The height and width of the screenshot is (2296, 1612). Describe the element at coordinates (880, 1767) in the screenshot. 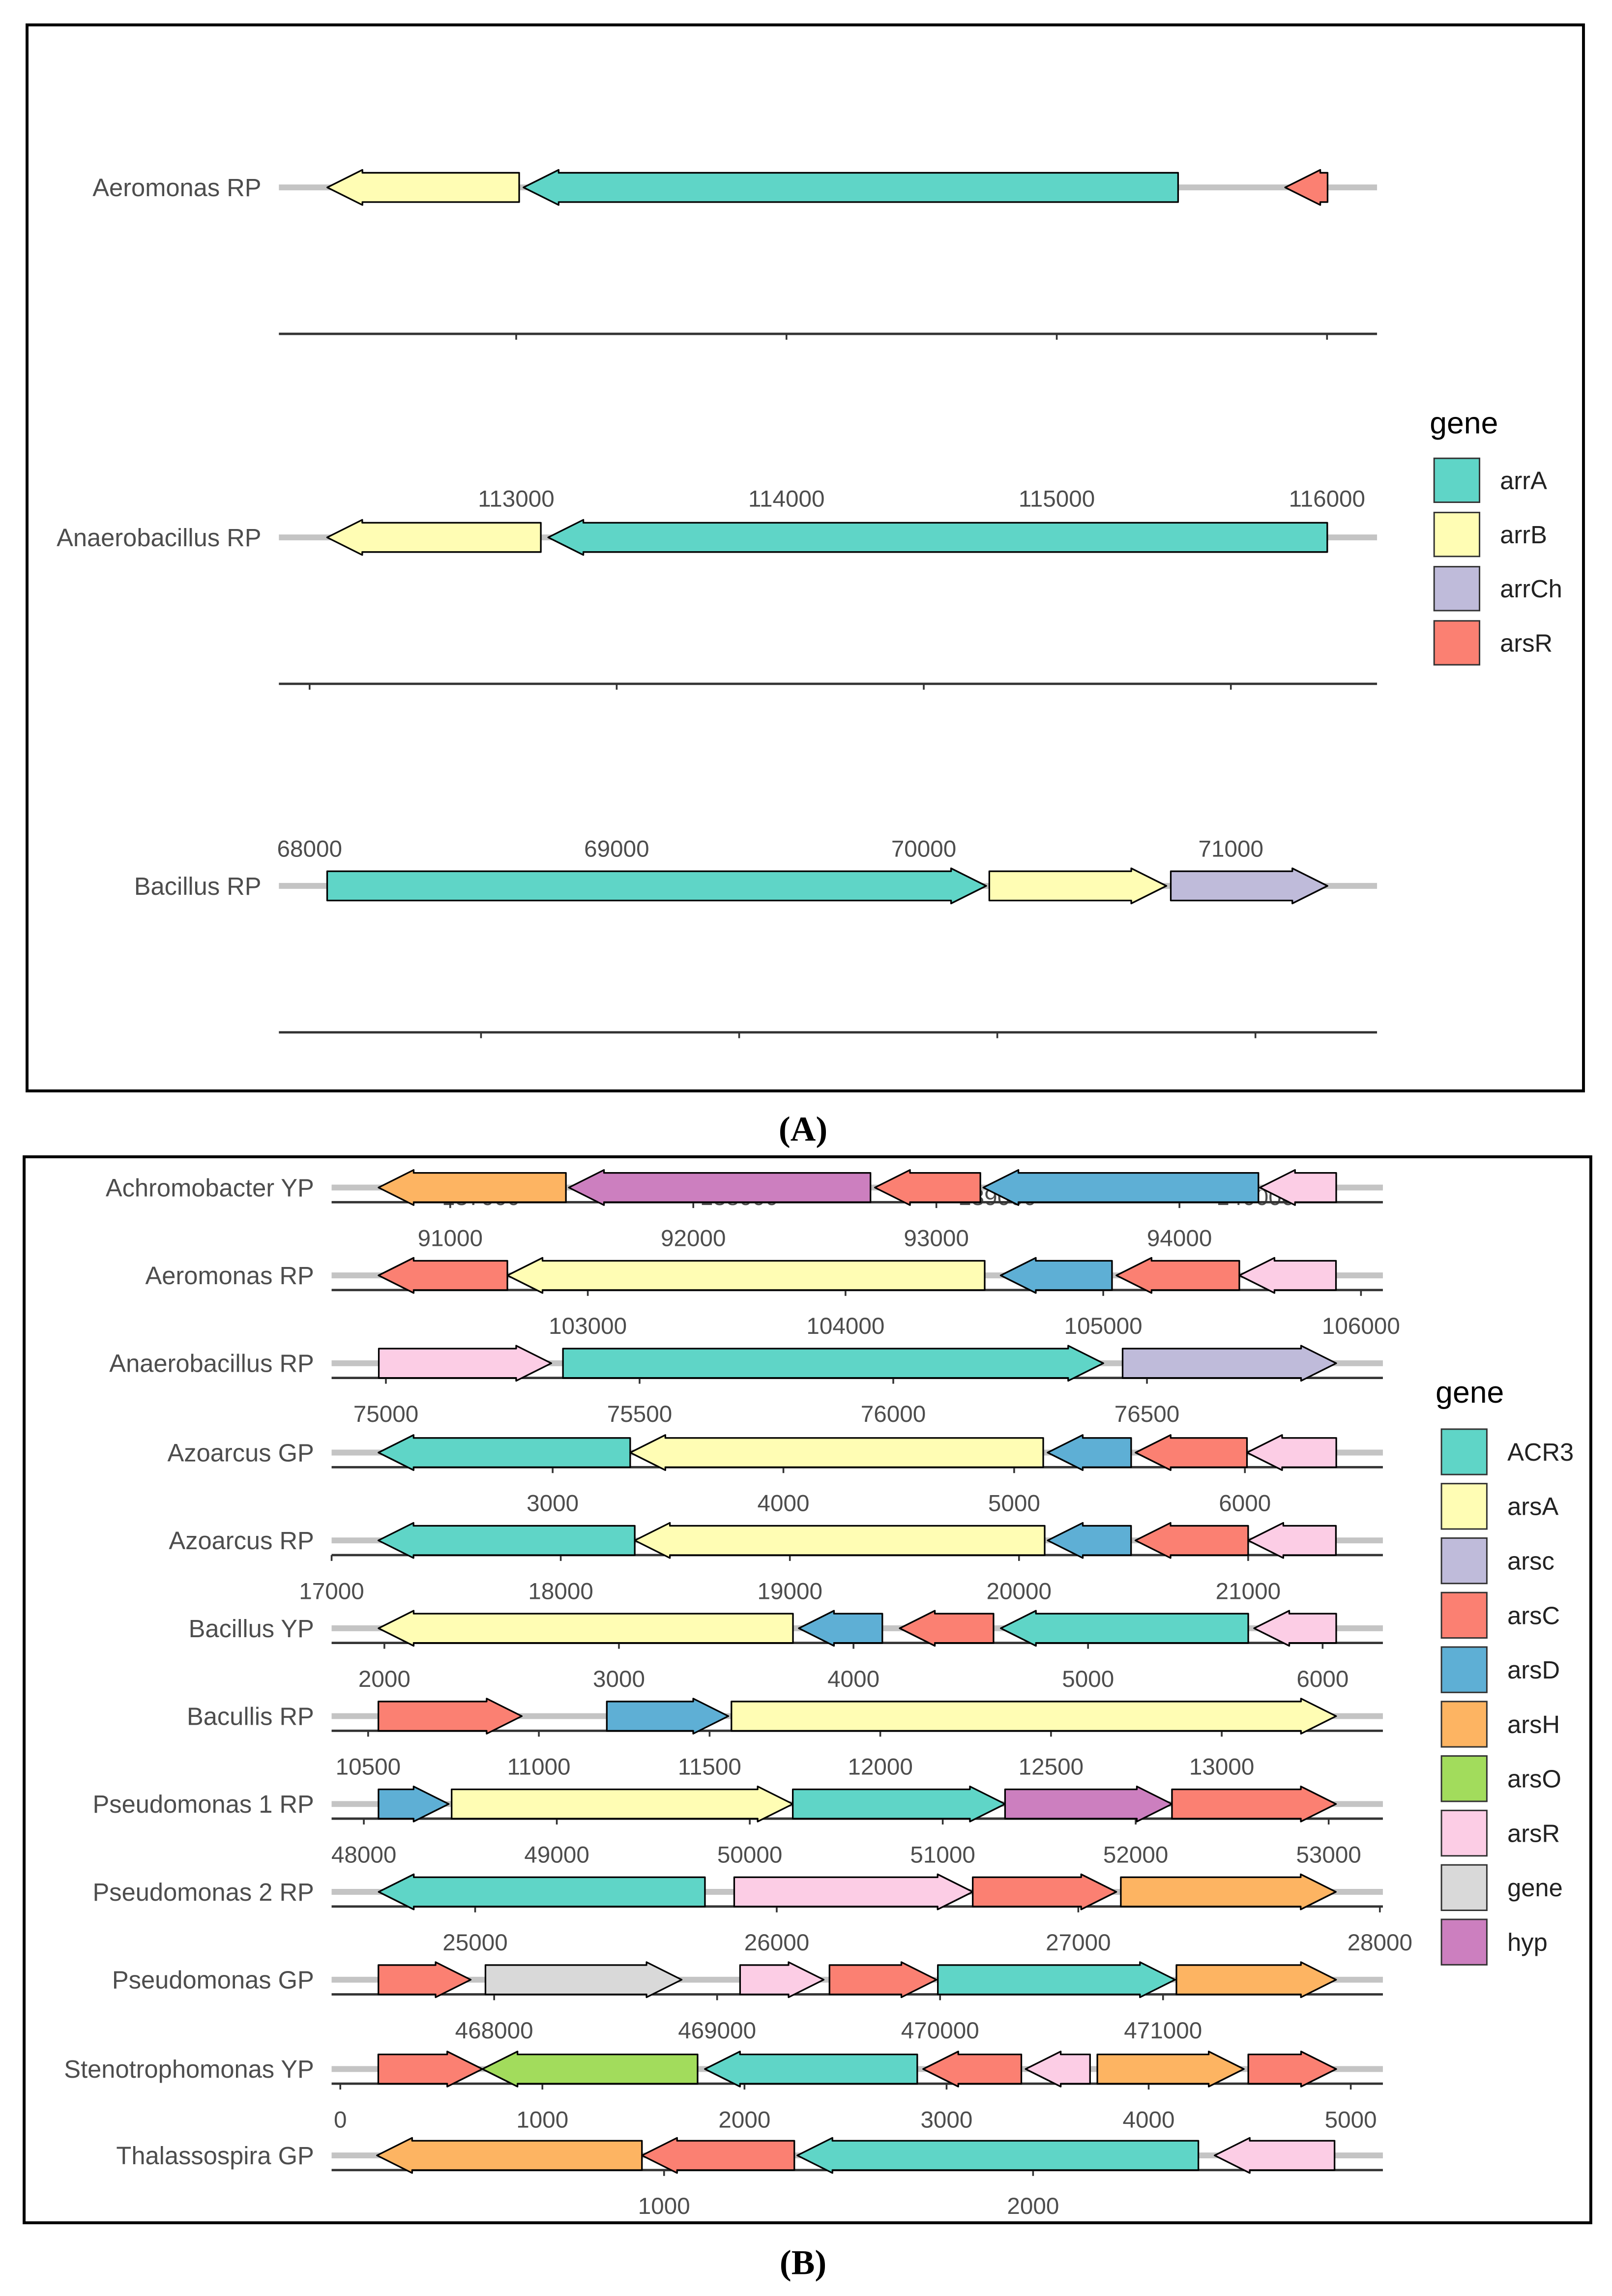

I see `x-tick-label: 12000` at that location.